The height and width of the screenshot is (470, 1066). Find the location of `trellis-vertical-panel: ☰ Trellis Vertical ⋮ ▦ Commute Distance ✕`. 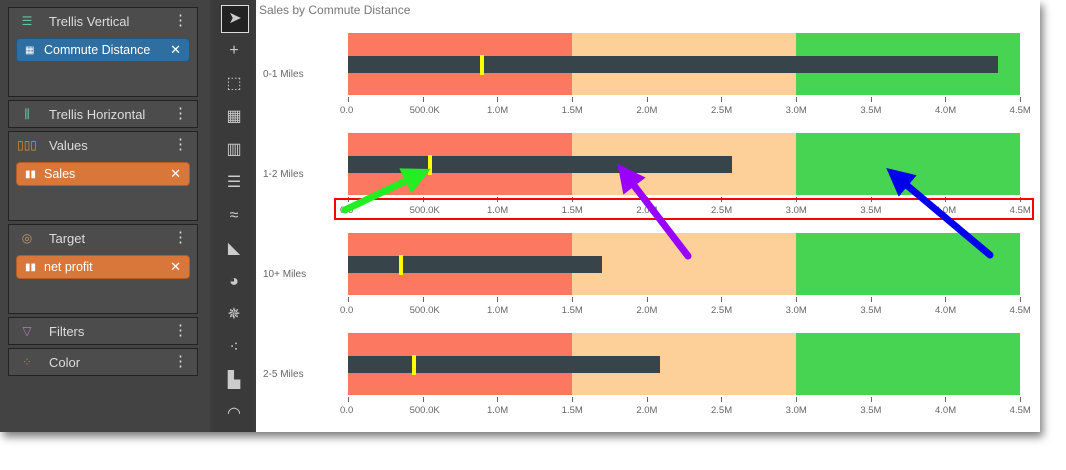

trellis-vertical-panel: ☰ Trellis Vertical ⋮ ▦ Commute Distance ✕ is located at coordinates (103, 52).